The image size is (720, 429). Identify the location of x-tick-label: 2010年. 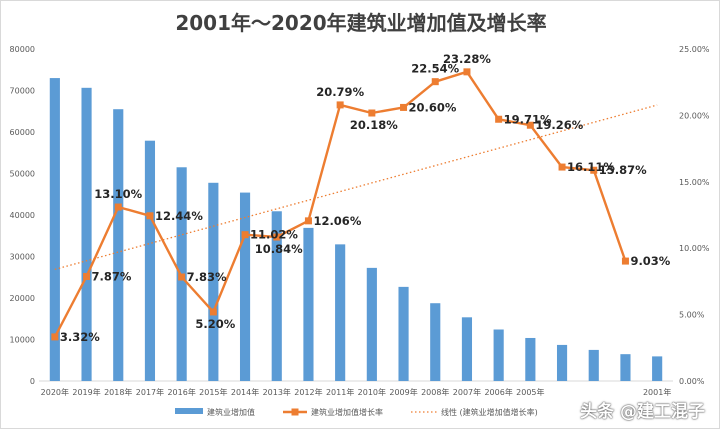
(372, 392).